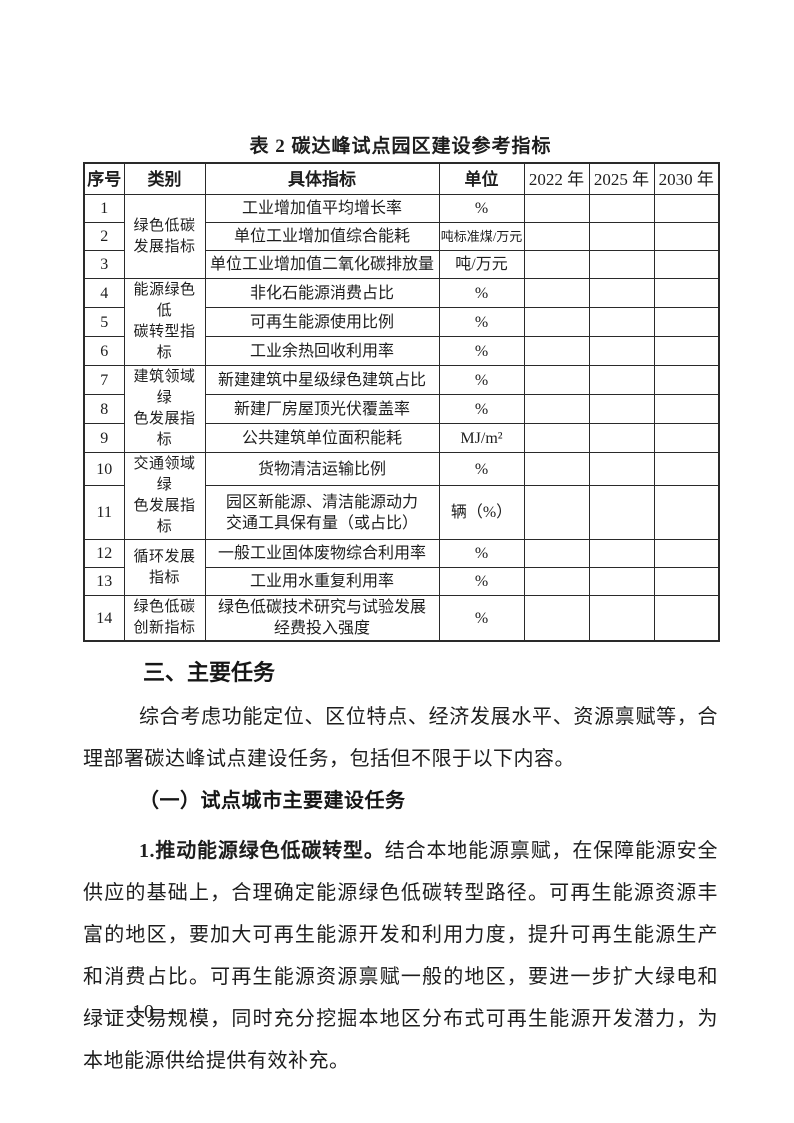 This screenshot has height=1123, width=794. What do you see at coordinates (481, 178) in the screenshot?
I see `column-header-4: 单位` at bounding box center [481, 178].